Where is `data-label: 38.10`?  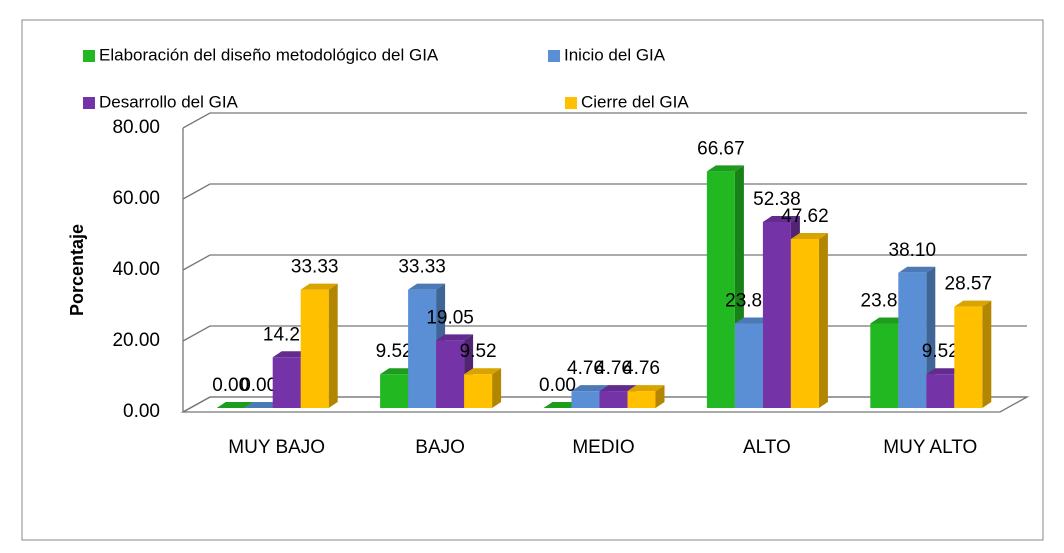 data-label: 38.10 is located at coordinates (913, 250).